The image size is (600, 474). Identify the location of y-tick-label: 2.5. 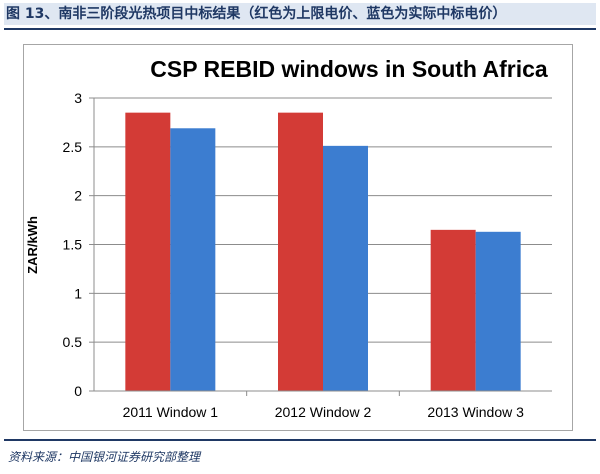
(73, 147).